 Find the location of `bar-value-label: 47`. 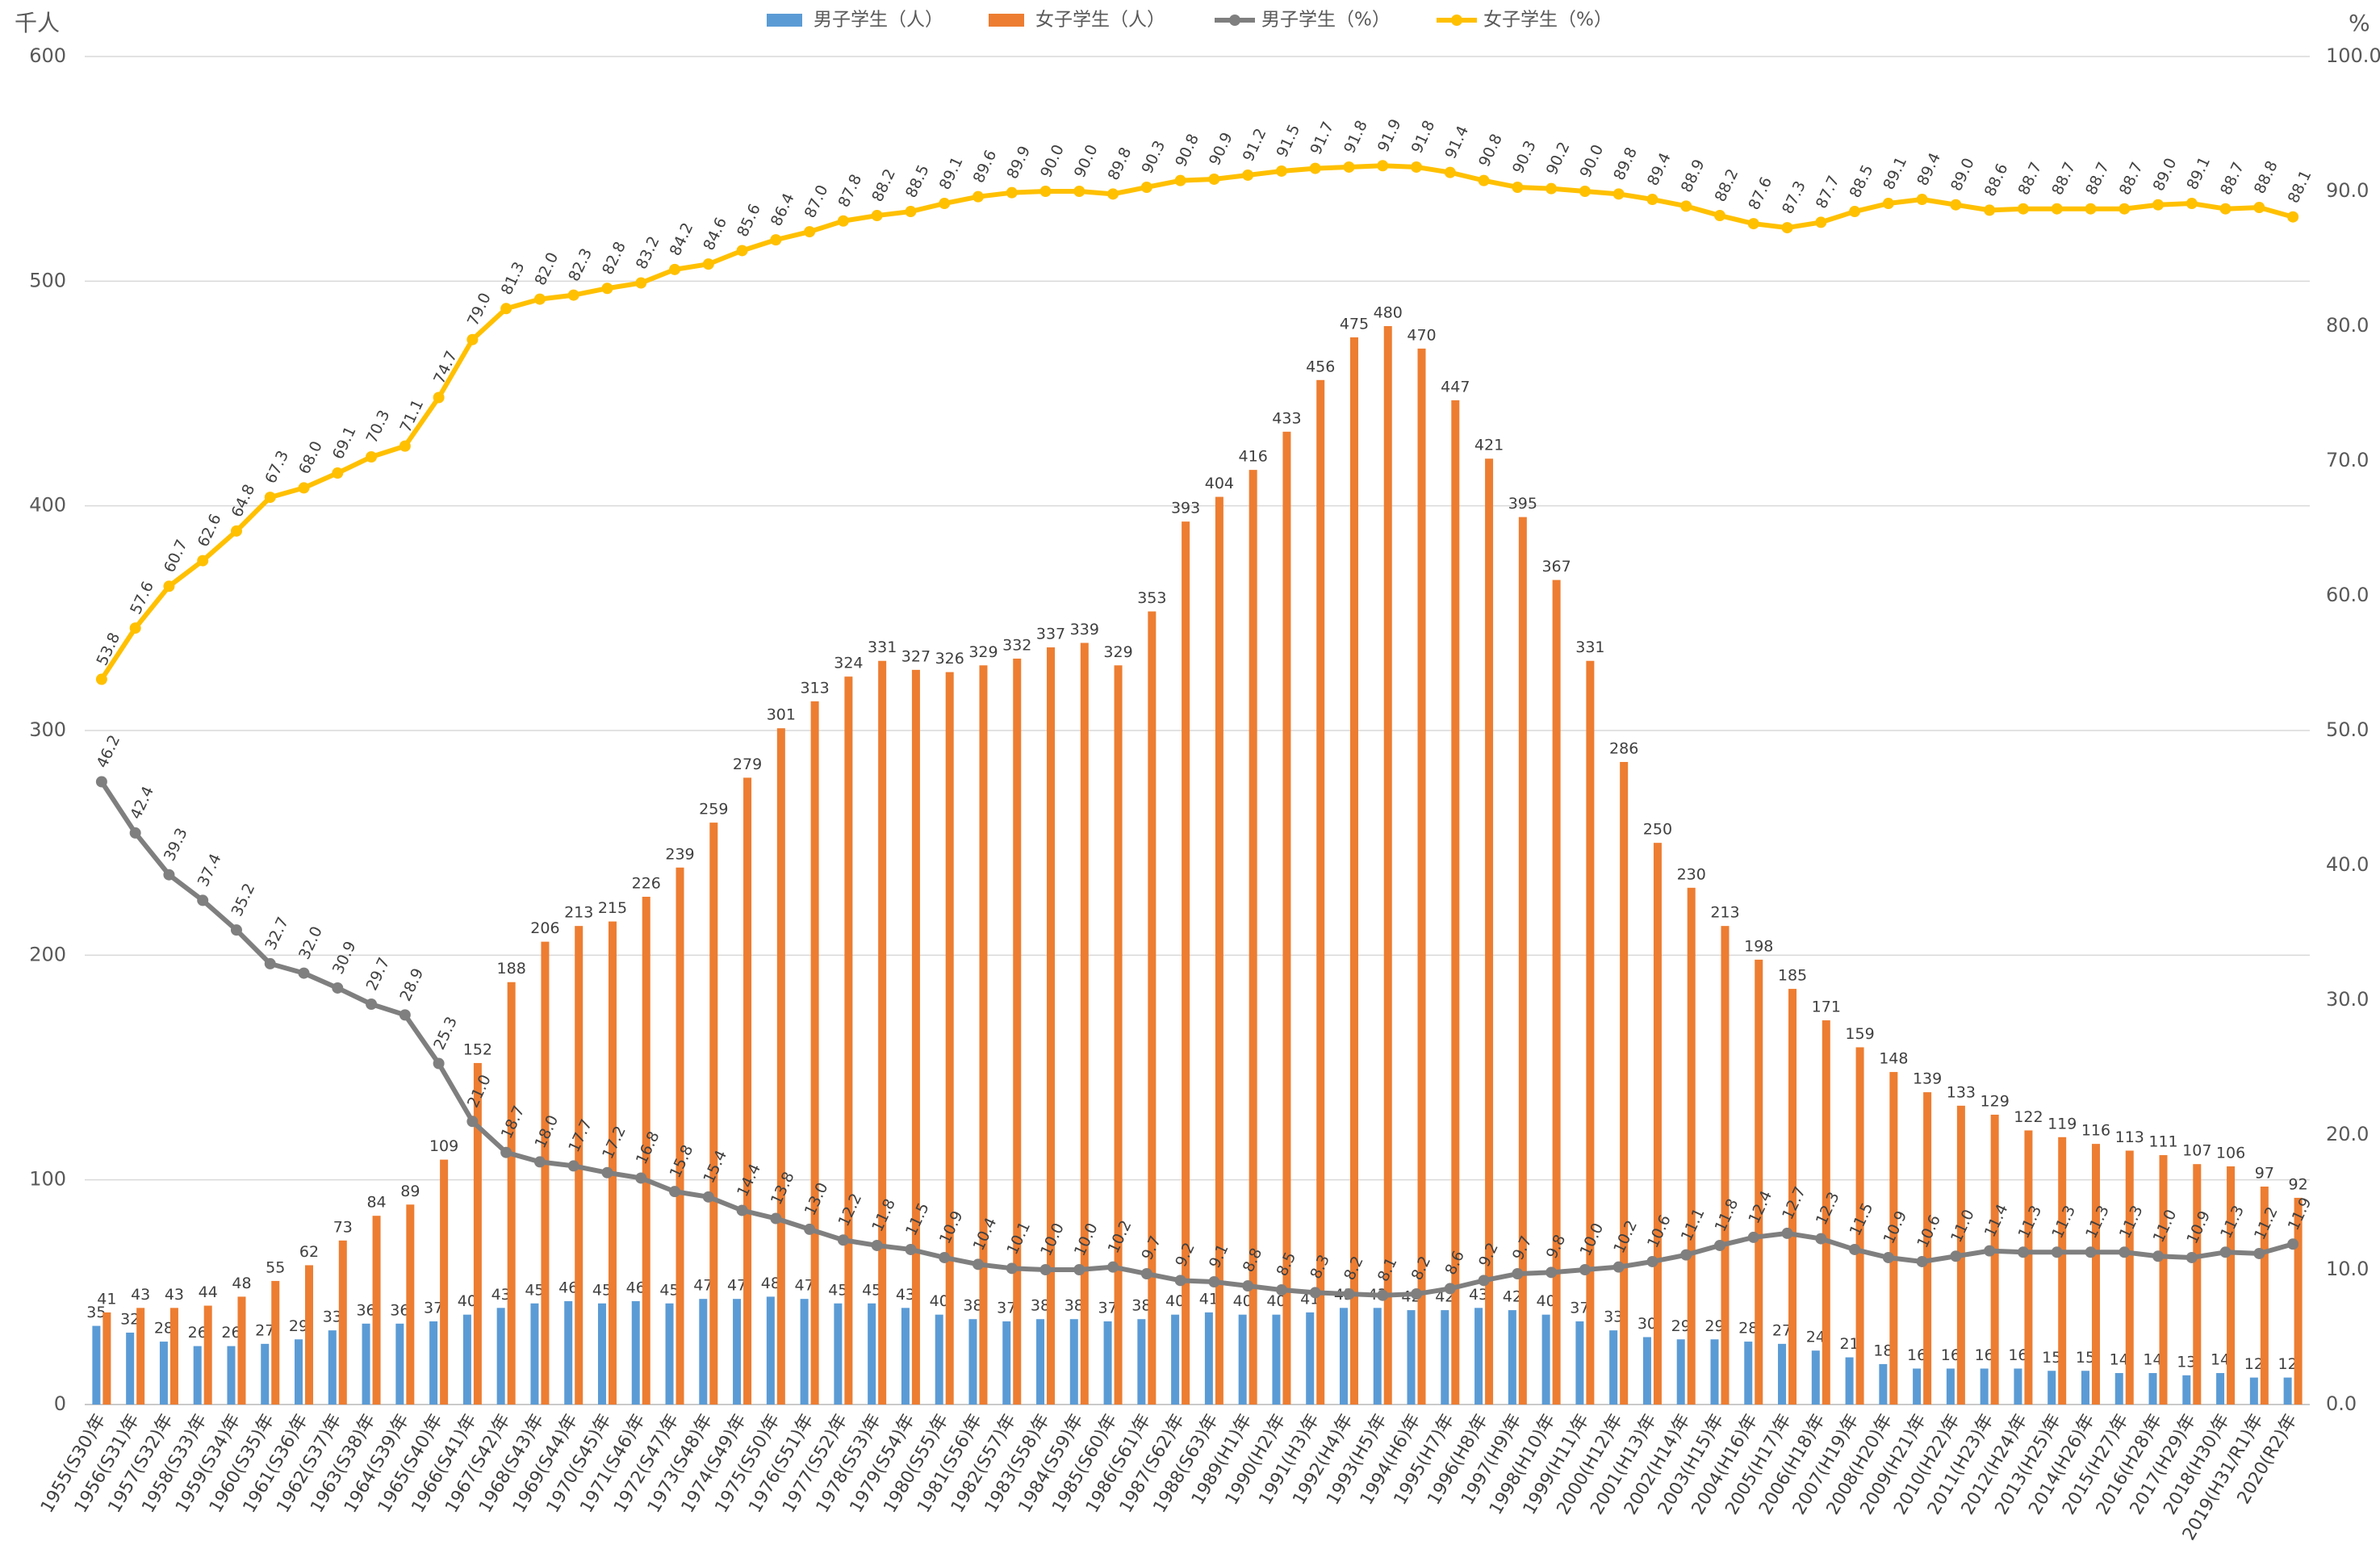

bar-value-label: 47 is located at coordinates (703, 1286).